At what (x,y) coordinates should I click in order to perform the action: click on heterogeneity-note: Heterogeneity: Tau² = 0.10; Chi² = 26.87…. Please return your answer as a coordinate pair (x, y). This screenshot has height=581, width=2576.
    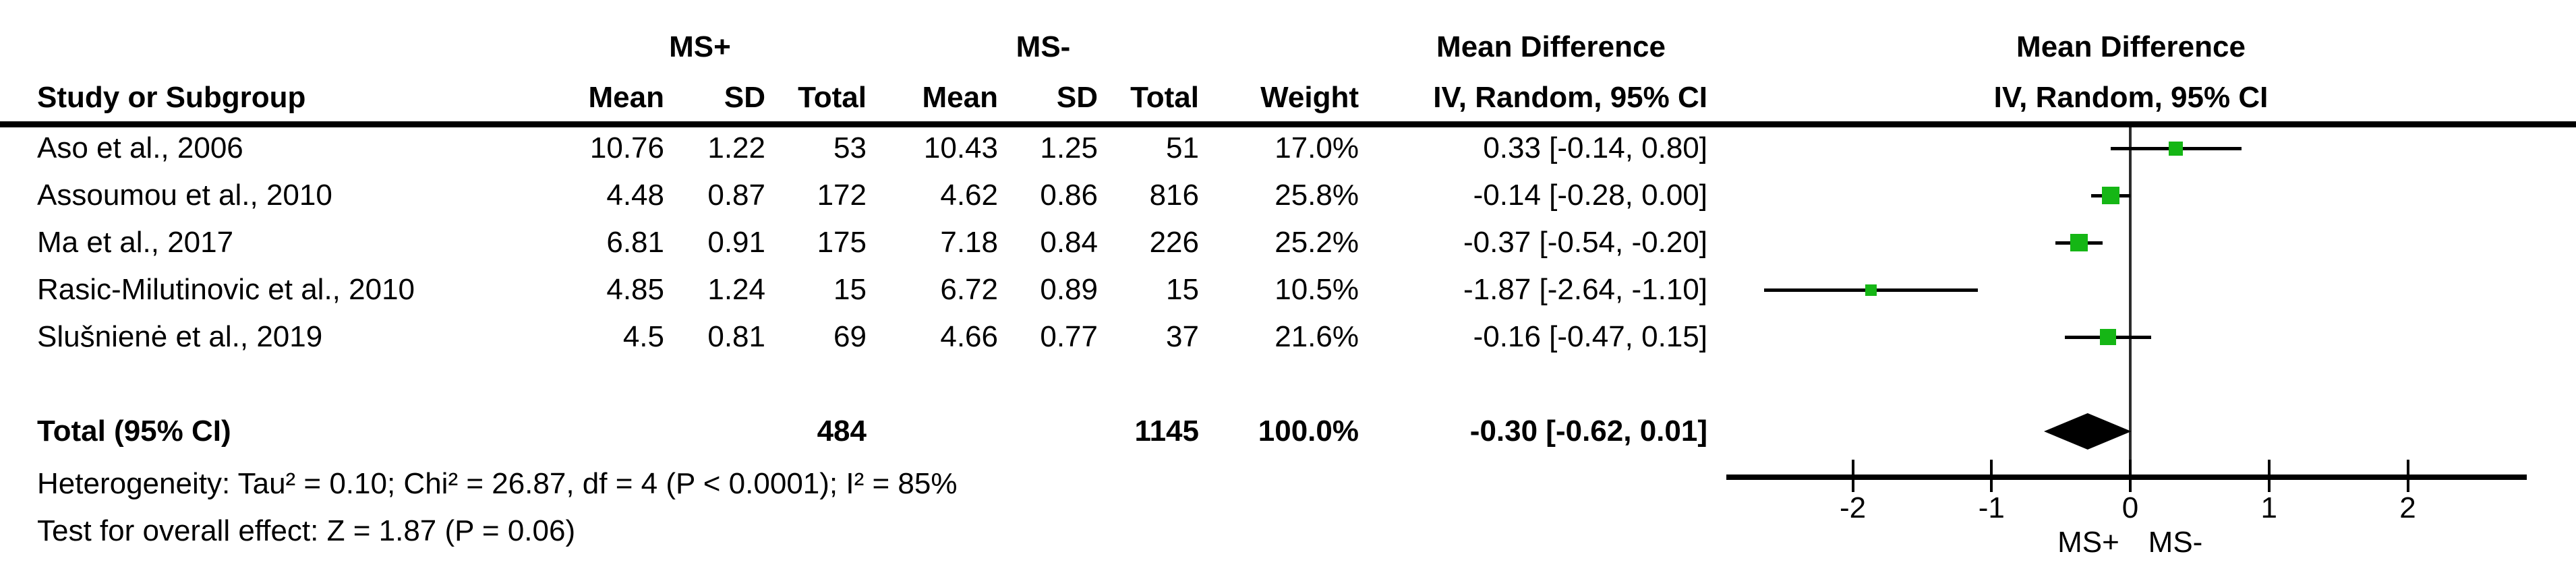
    Looking at the image, I should click on (498, 484).